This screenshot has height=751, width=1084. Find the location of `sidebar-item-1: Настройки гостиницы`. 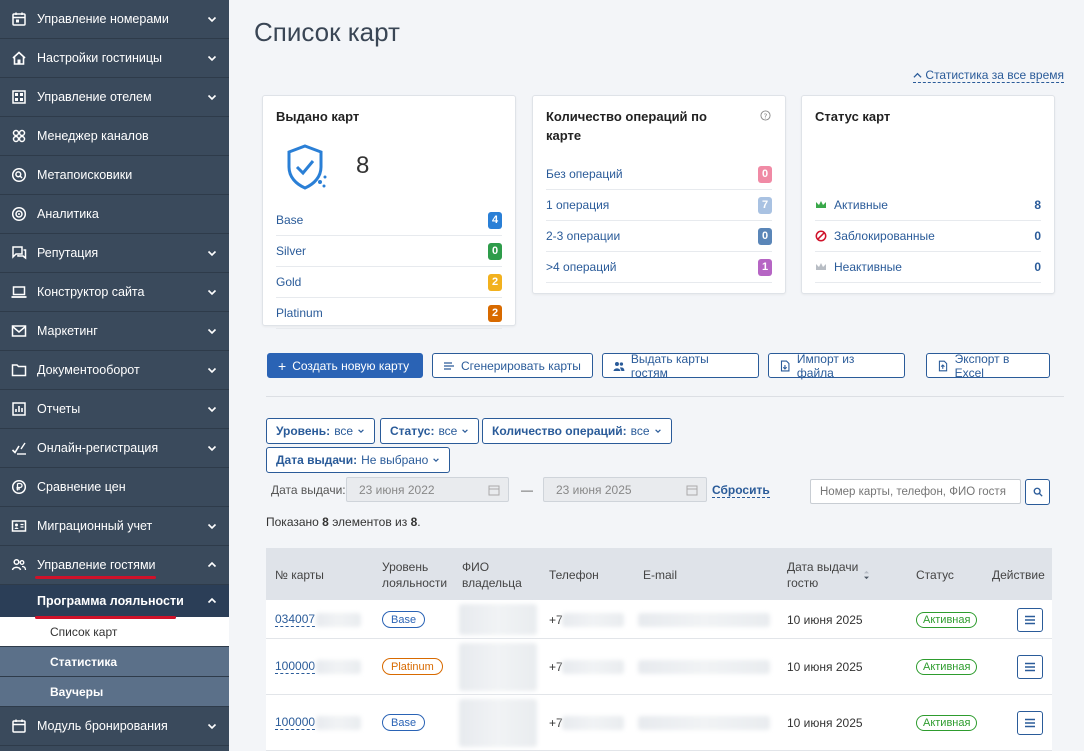

sidebar-item-1: Настройки гостиницы is located at coordinates (114, 58).